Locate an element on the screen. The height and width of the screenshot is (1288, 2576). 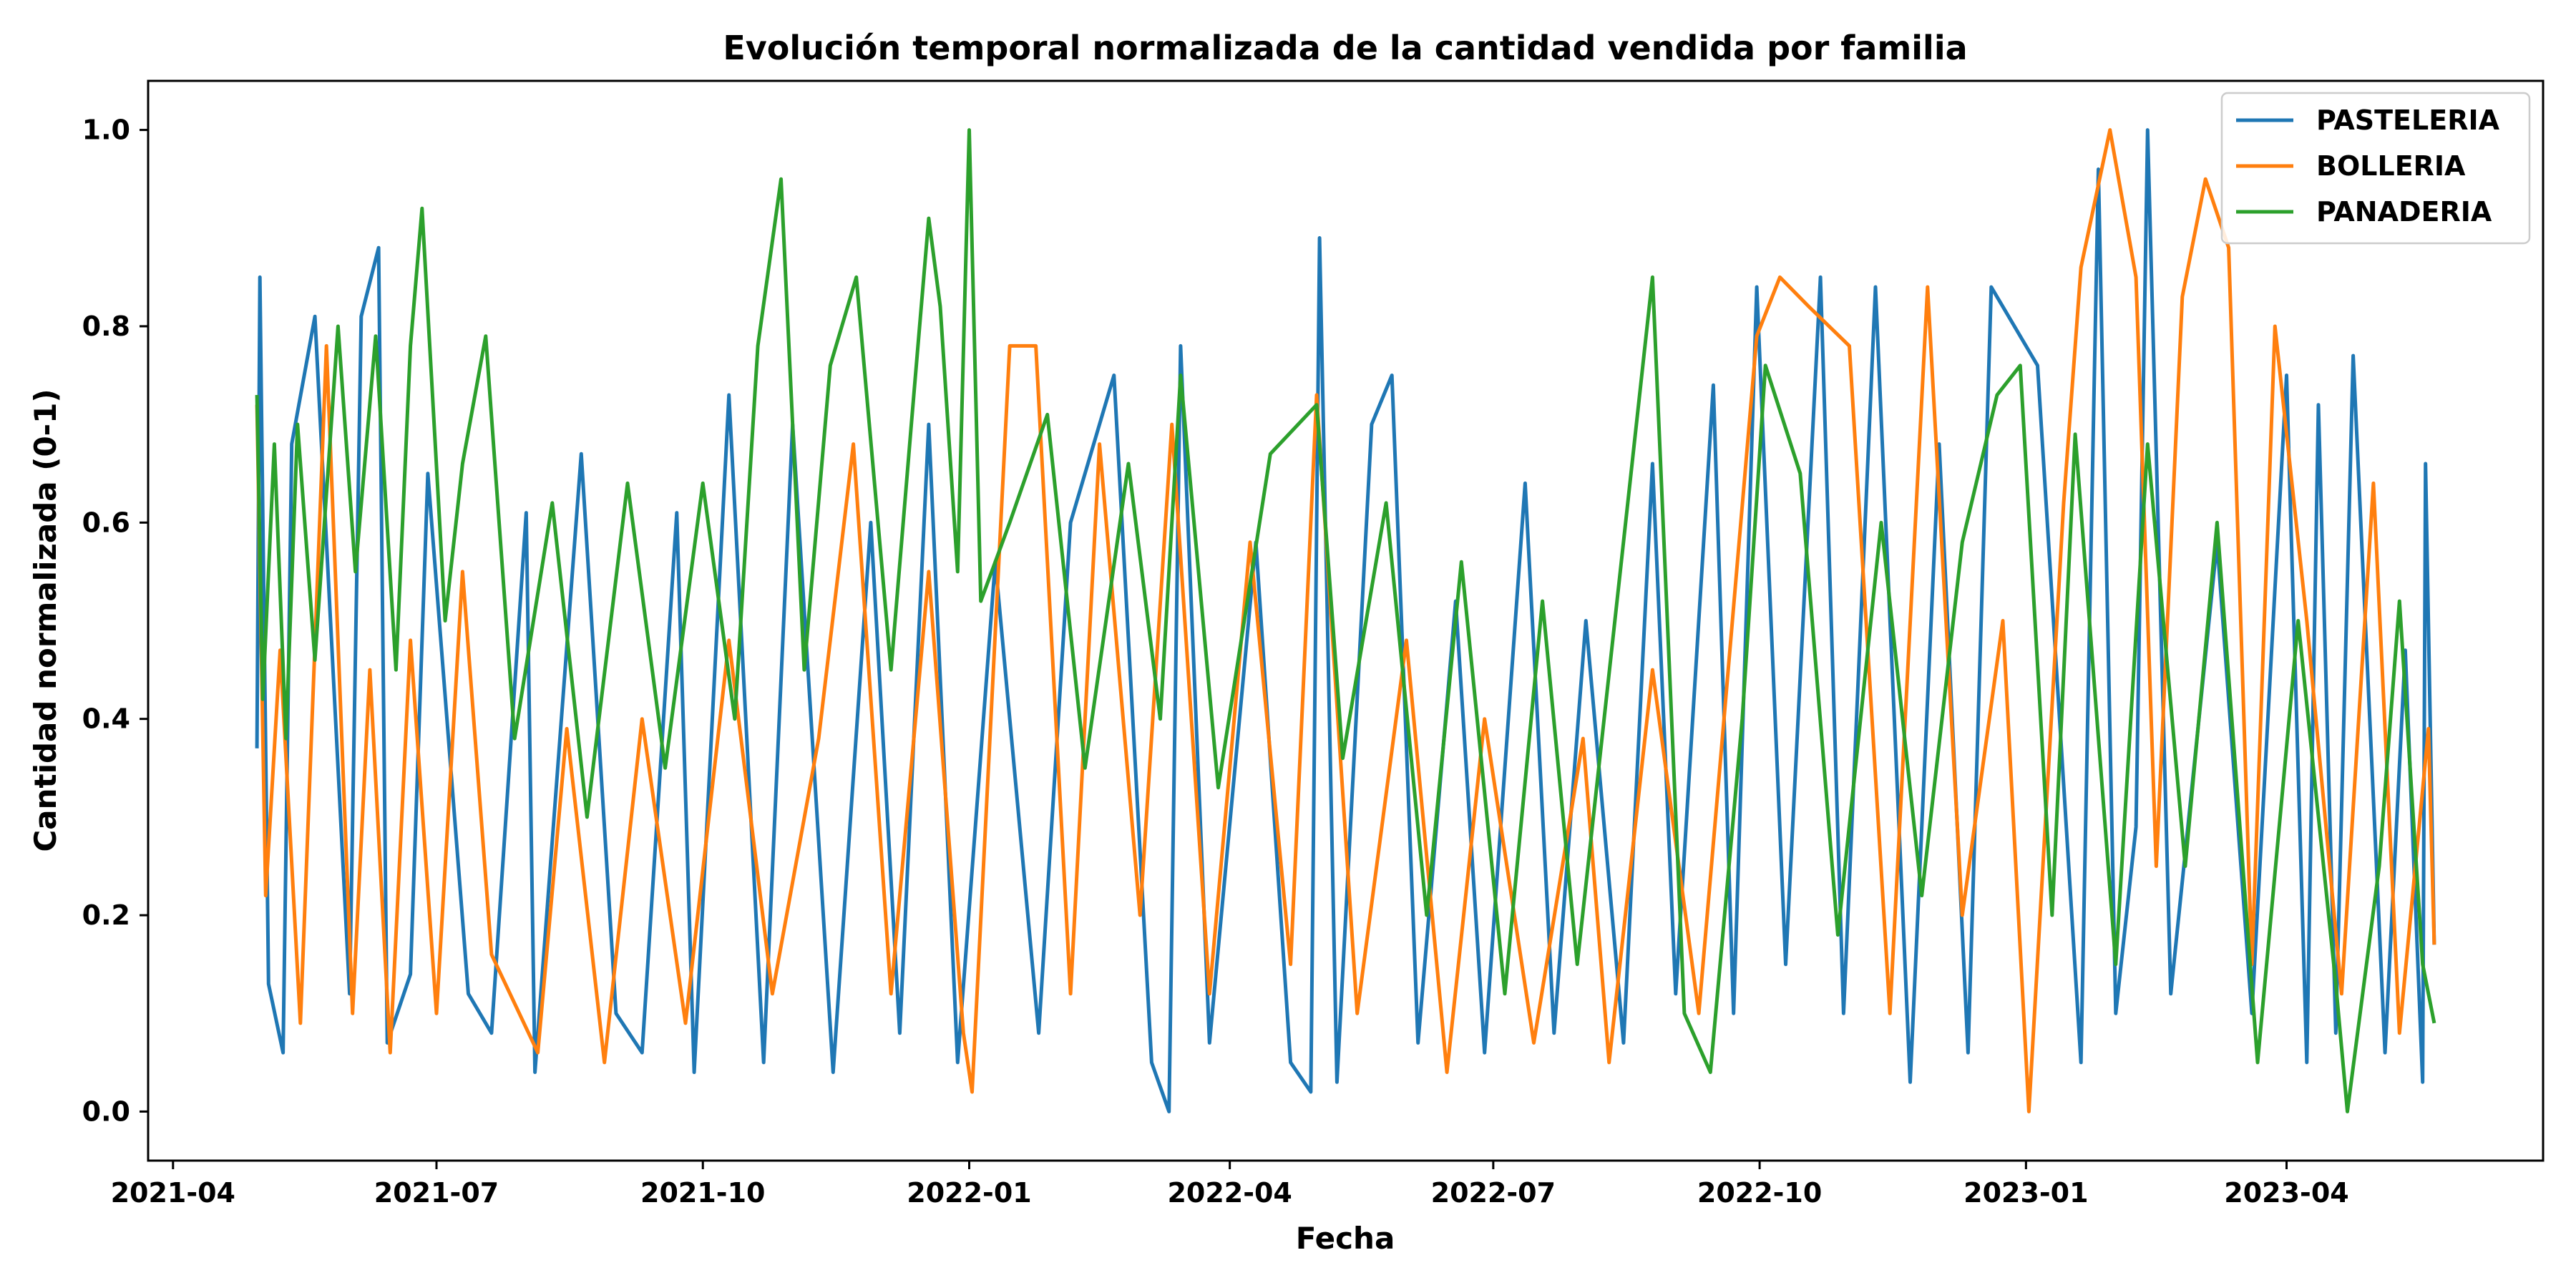
legend: PASTELERIA BOLLERIA PANADERIA is located at coordinates (2375, 168).